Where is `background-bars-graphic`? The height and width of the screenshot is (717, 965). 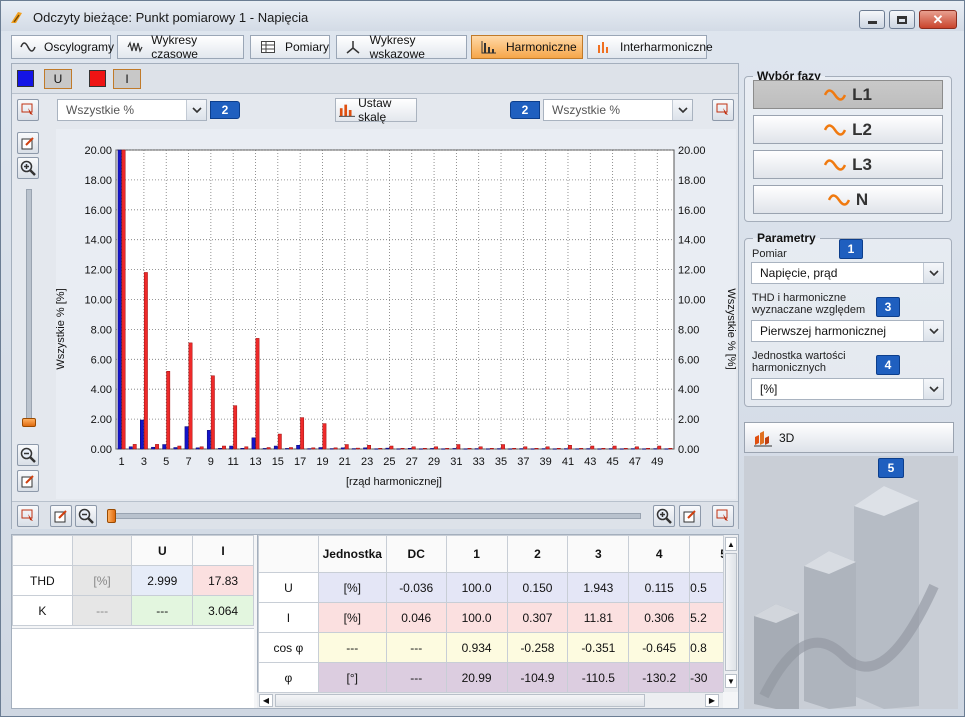
background-bars-graphic is located at coordinates (851, 582).